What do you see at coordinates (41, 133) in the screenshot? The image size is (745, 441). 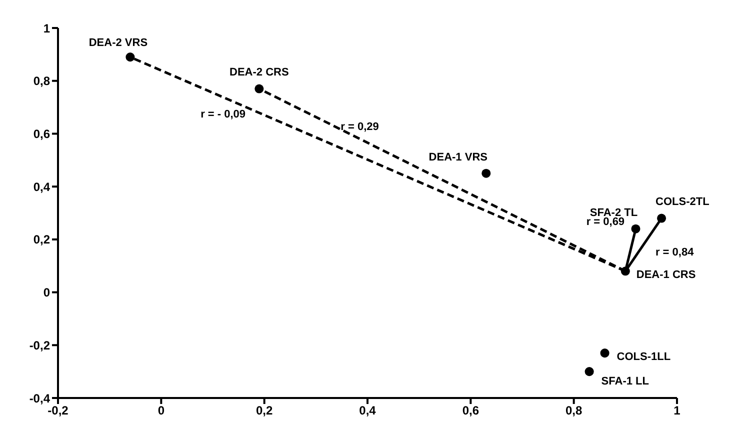 I see `y-tick-label: 0,6` at bounding box center [41, 133].